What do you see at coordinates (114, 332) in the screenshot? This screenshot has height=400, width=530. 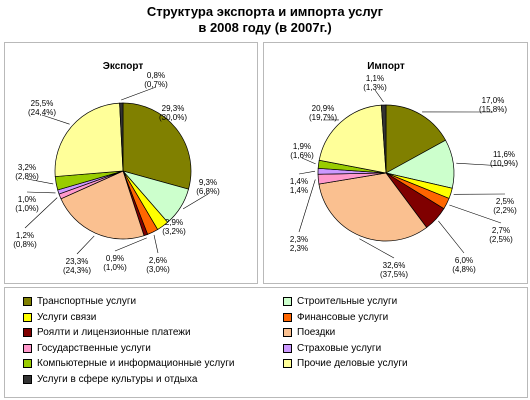 I see `legend-label: Роялти и лицензионные платежи` at bounding box center [114, 332].